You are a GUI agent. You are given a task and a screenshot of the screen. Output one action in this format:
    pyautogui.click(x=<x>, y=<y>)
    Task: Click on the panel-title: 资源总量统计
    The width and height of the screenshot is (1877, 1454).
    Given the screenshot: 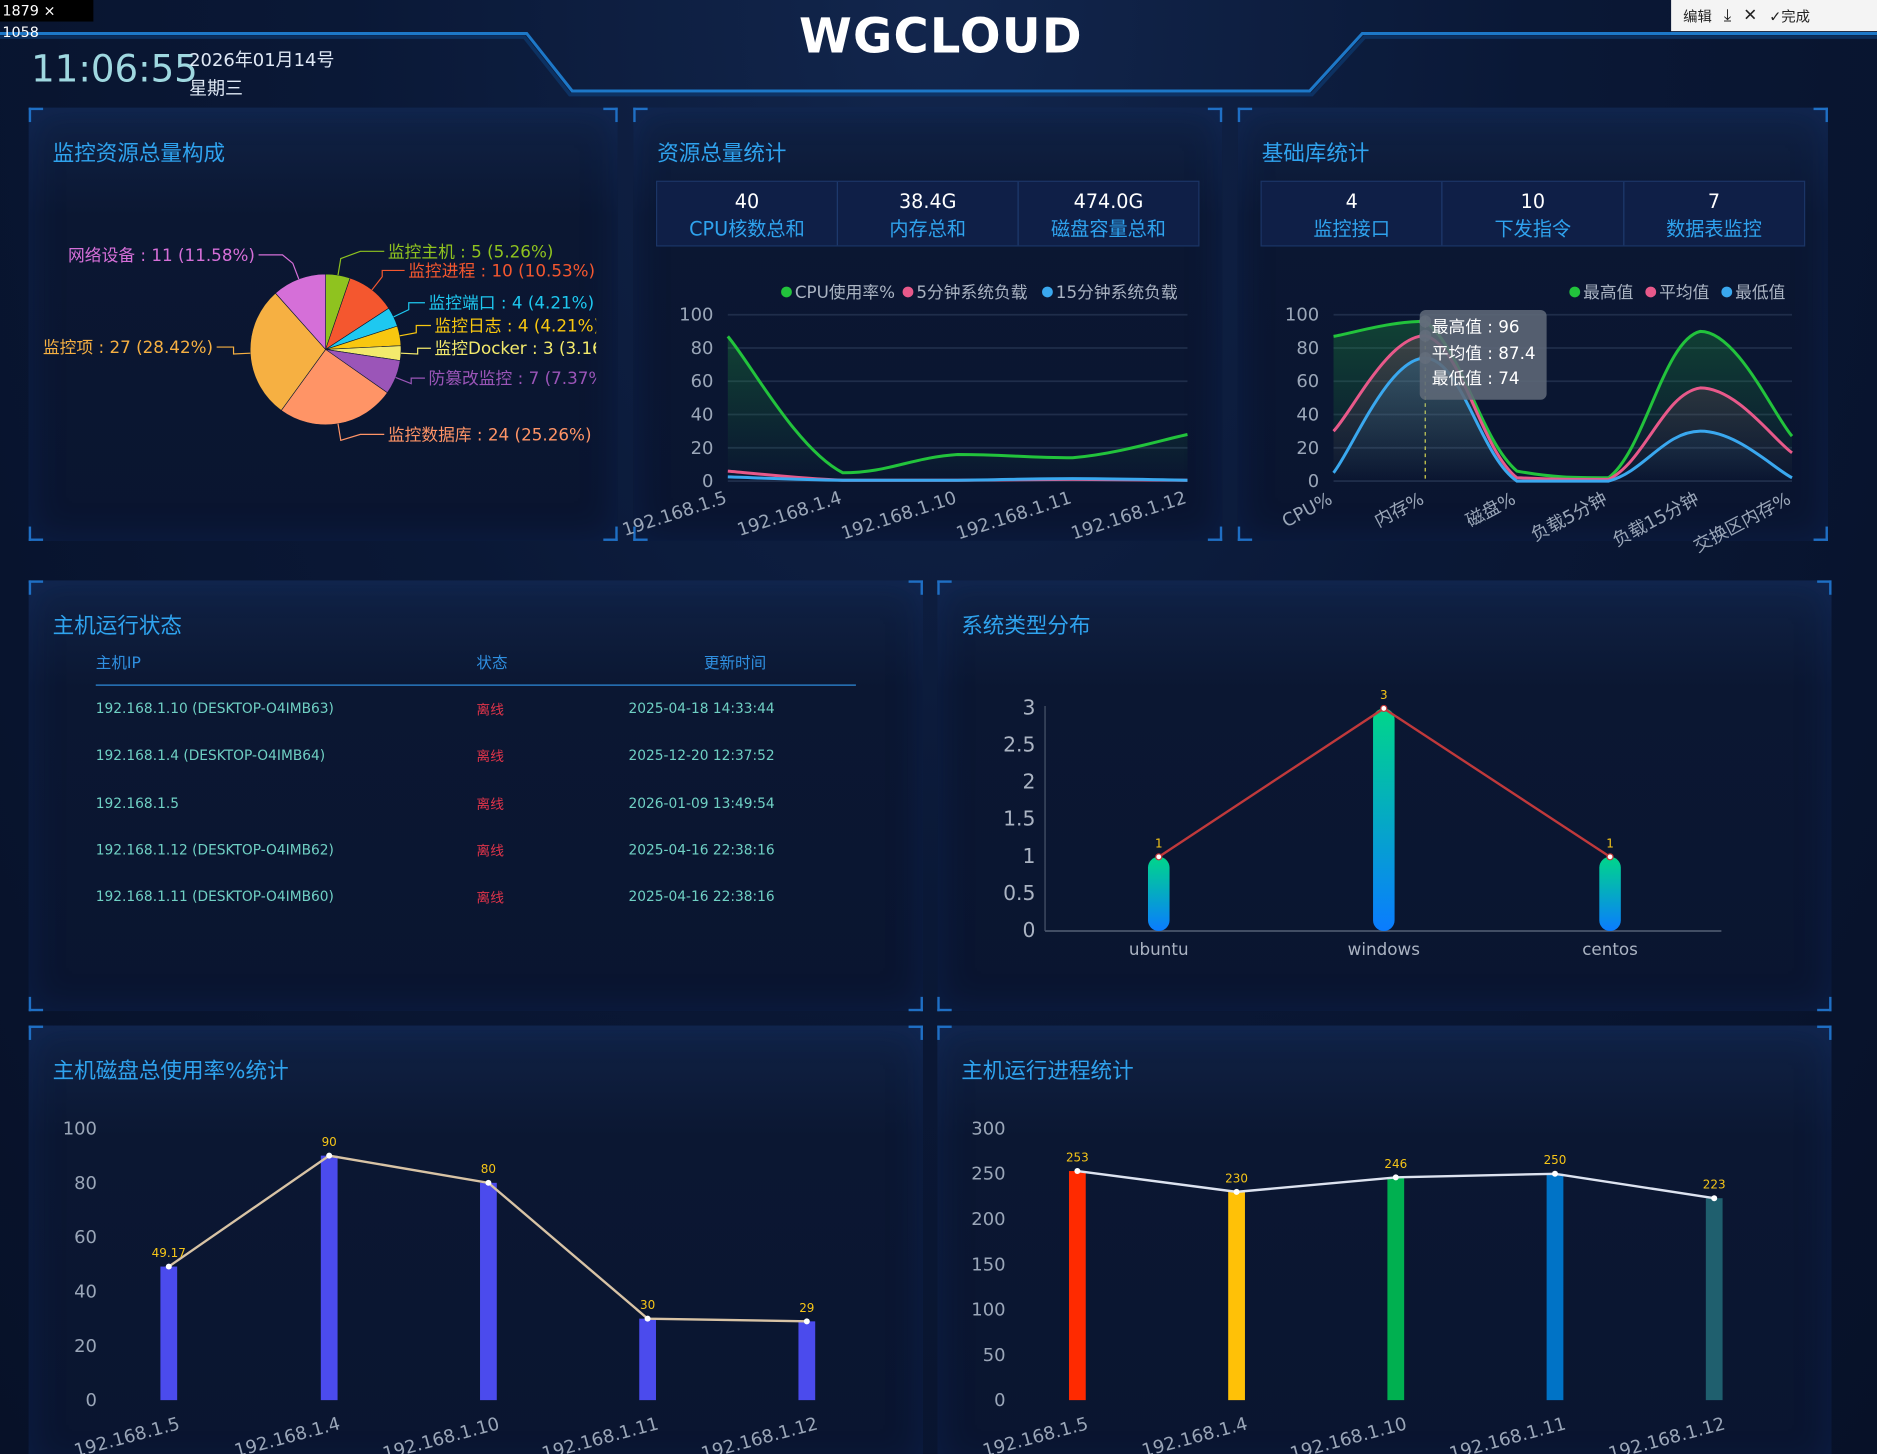 What is the action you would take?
    pyautogui.click(x=722, y=154)
    